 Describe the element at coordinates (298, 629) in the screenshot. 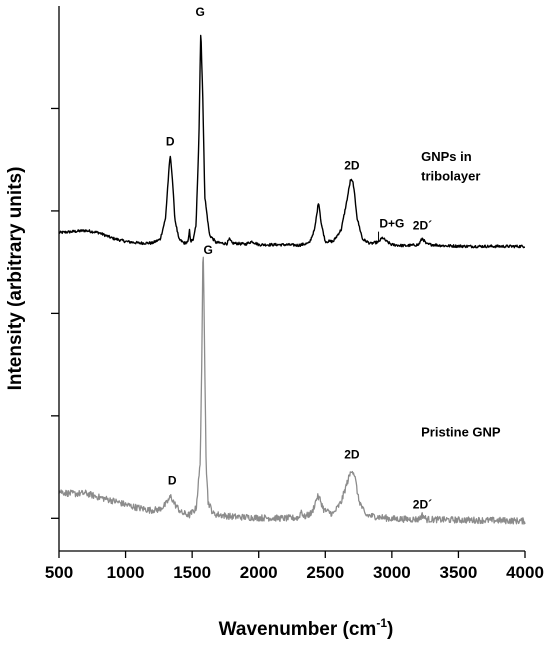

I see `x-axis-title-main: Wavenumber (cm` at that location.